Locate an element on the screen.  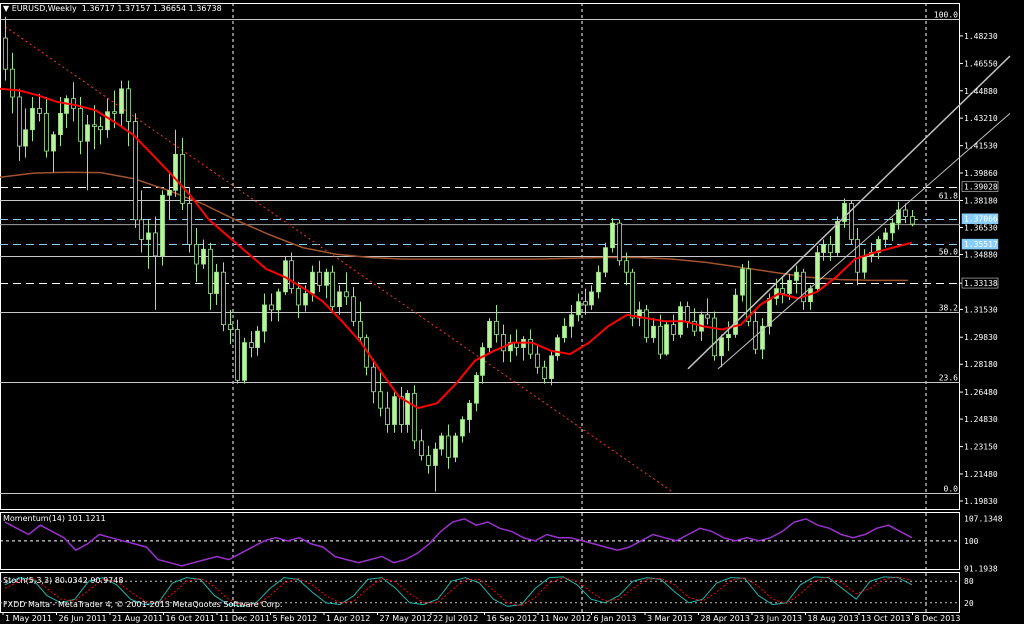
fib-level-label: 100.0 is located at coordinates (946, 15).